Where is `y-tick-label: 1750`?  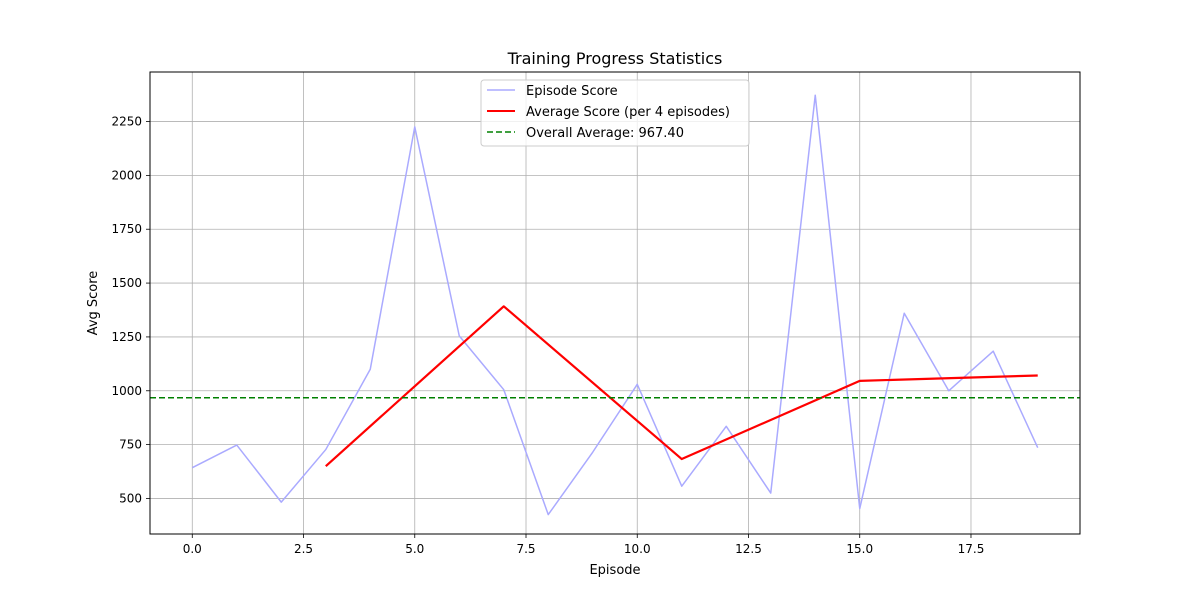 y-tick-label: 1750 is located at coordinates (126, 229).